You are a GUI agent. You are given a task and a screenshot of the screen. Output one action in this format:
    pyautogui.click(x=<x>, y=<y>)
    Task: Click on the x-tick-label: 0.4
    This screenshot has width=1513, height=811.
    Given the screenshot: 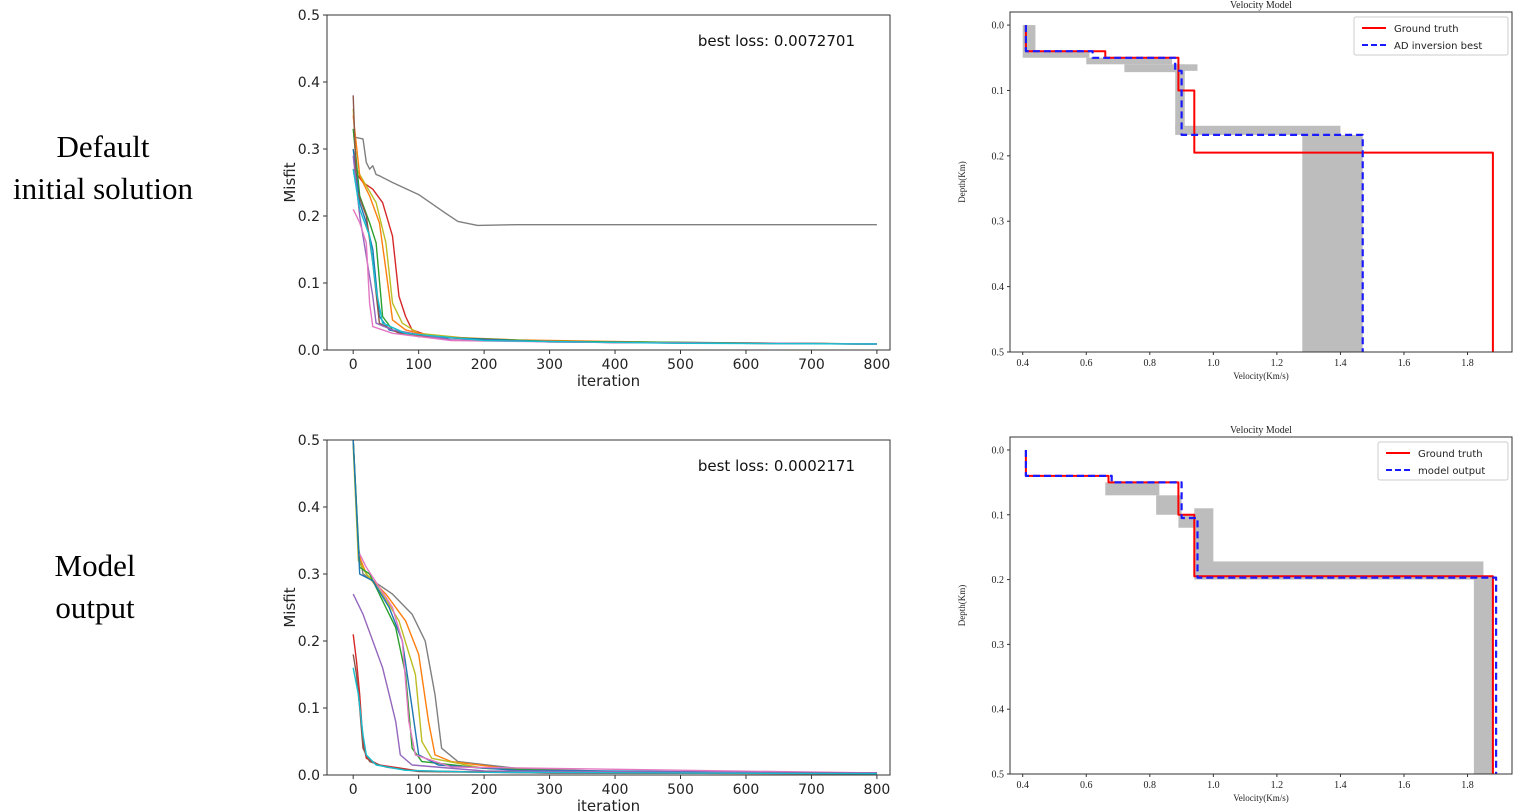 What is the action you would take?
    pyautogui.click(x=1022, y=363)
    